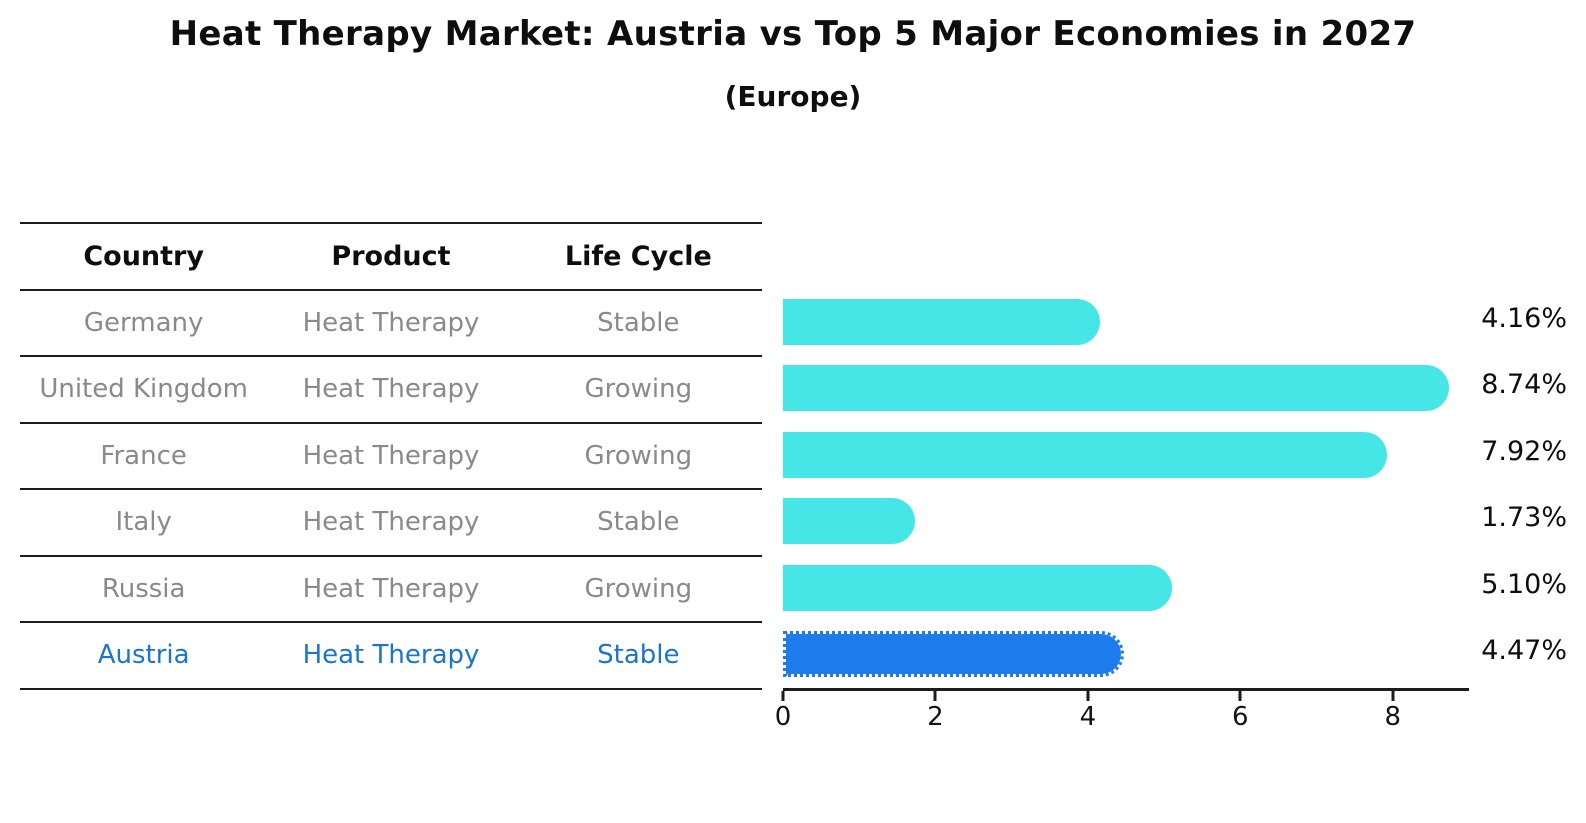  I want to click on country-cell: France, so click(143, 455).